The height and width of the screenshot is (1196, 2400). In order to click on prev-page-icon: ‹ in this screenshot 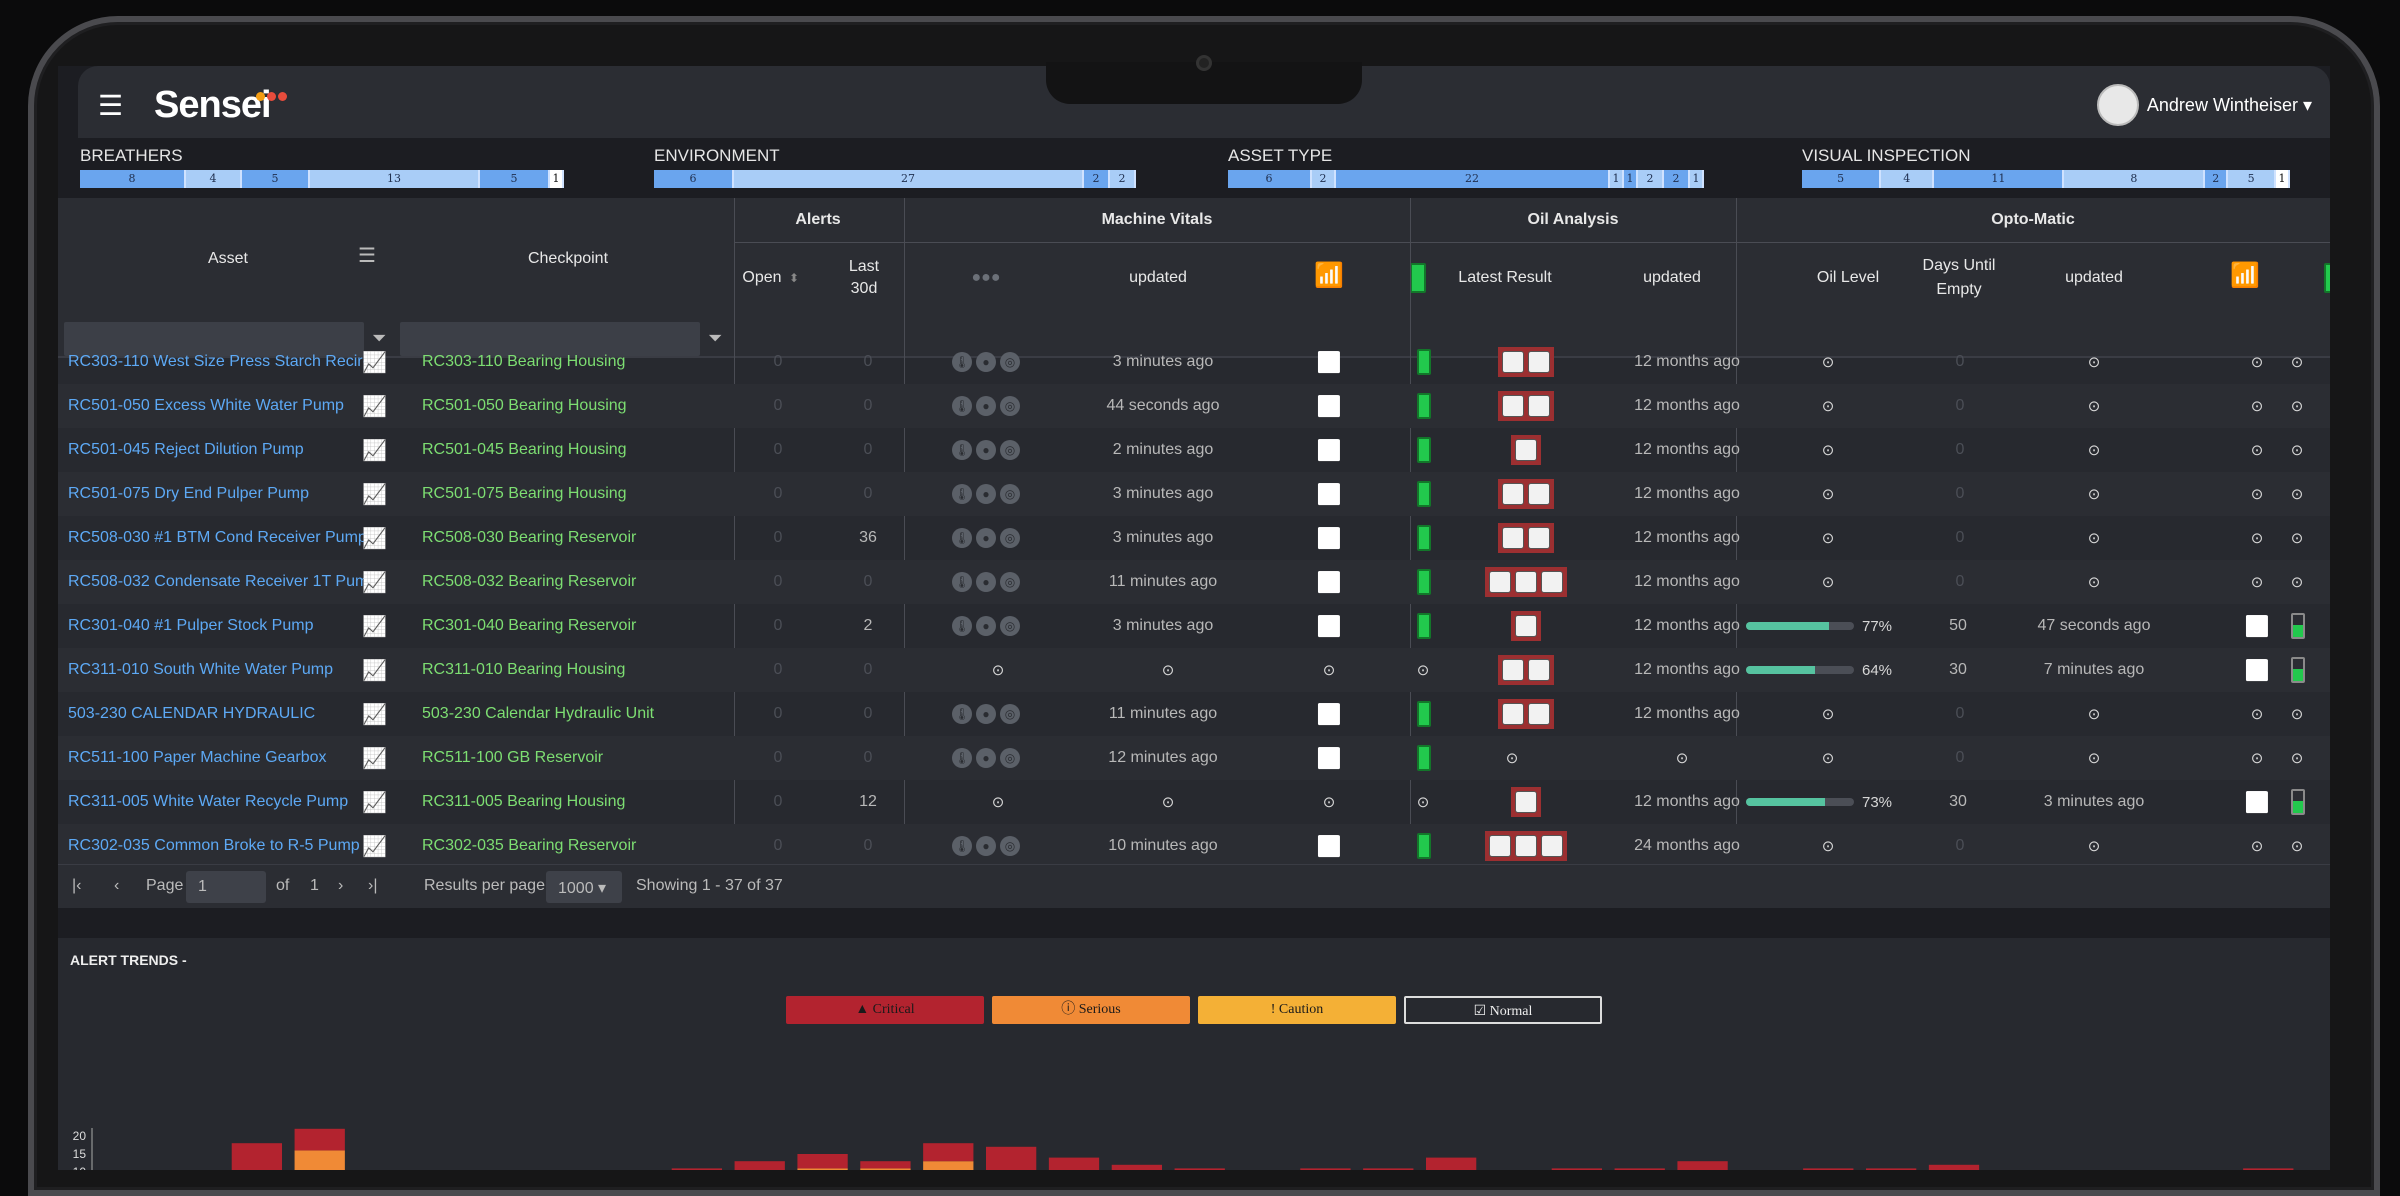, I will do `click(117, 885)`.